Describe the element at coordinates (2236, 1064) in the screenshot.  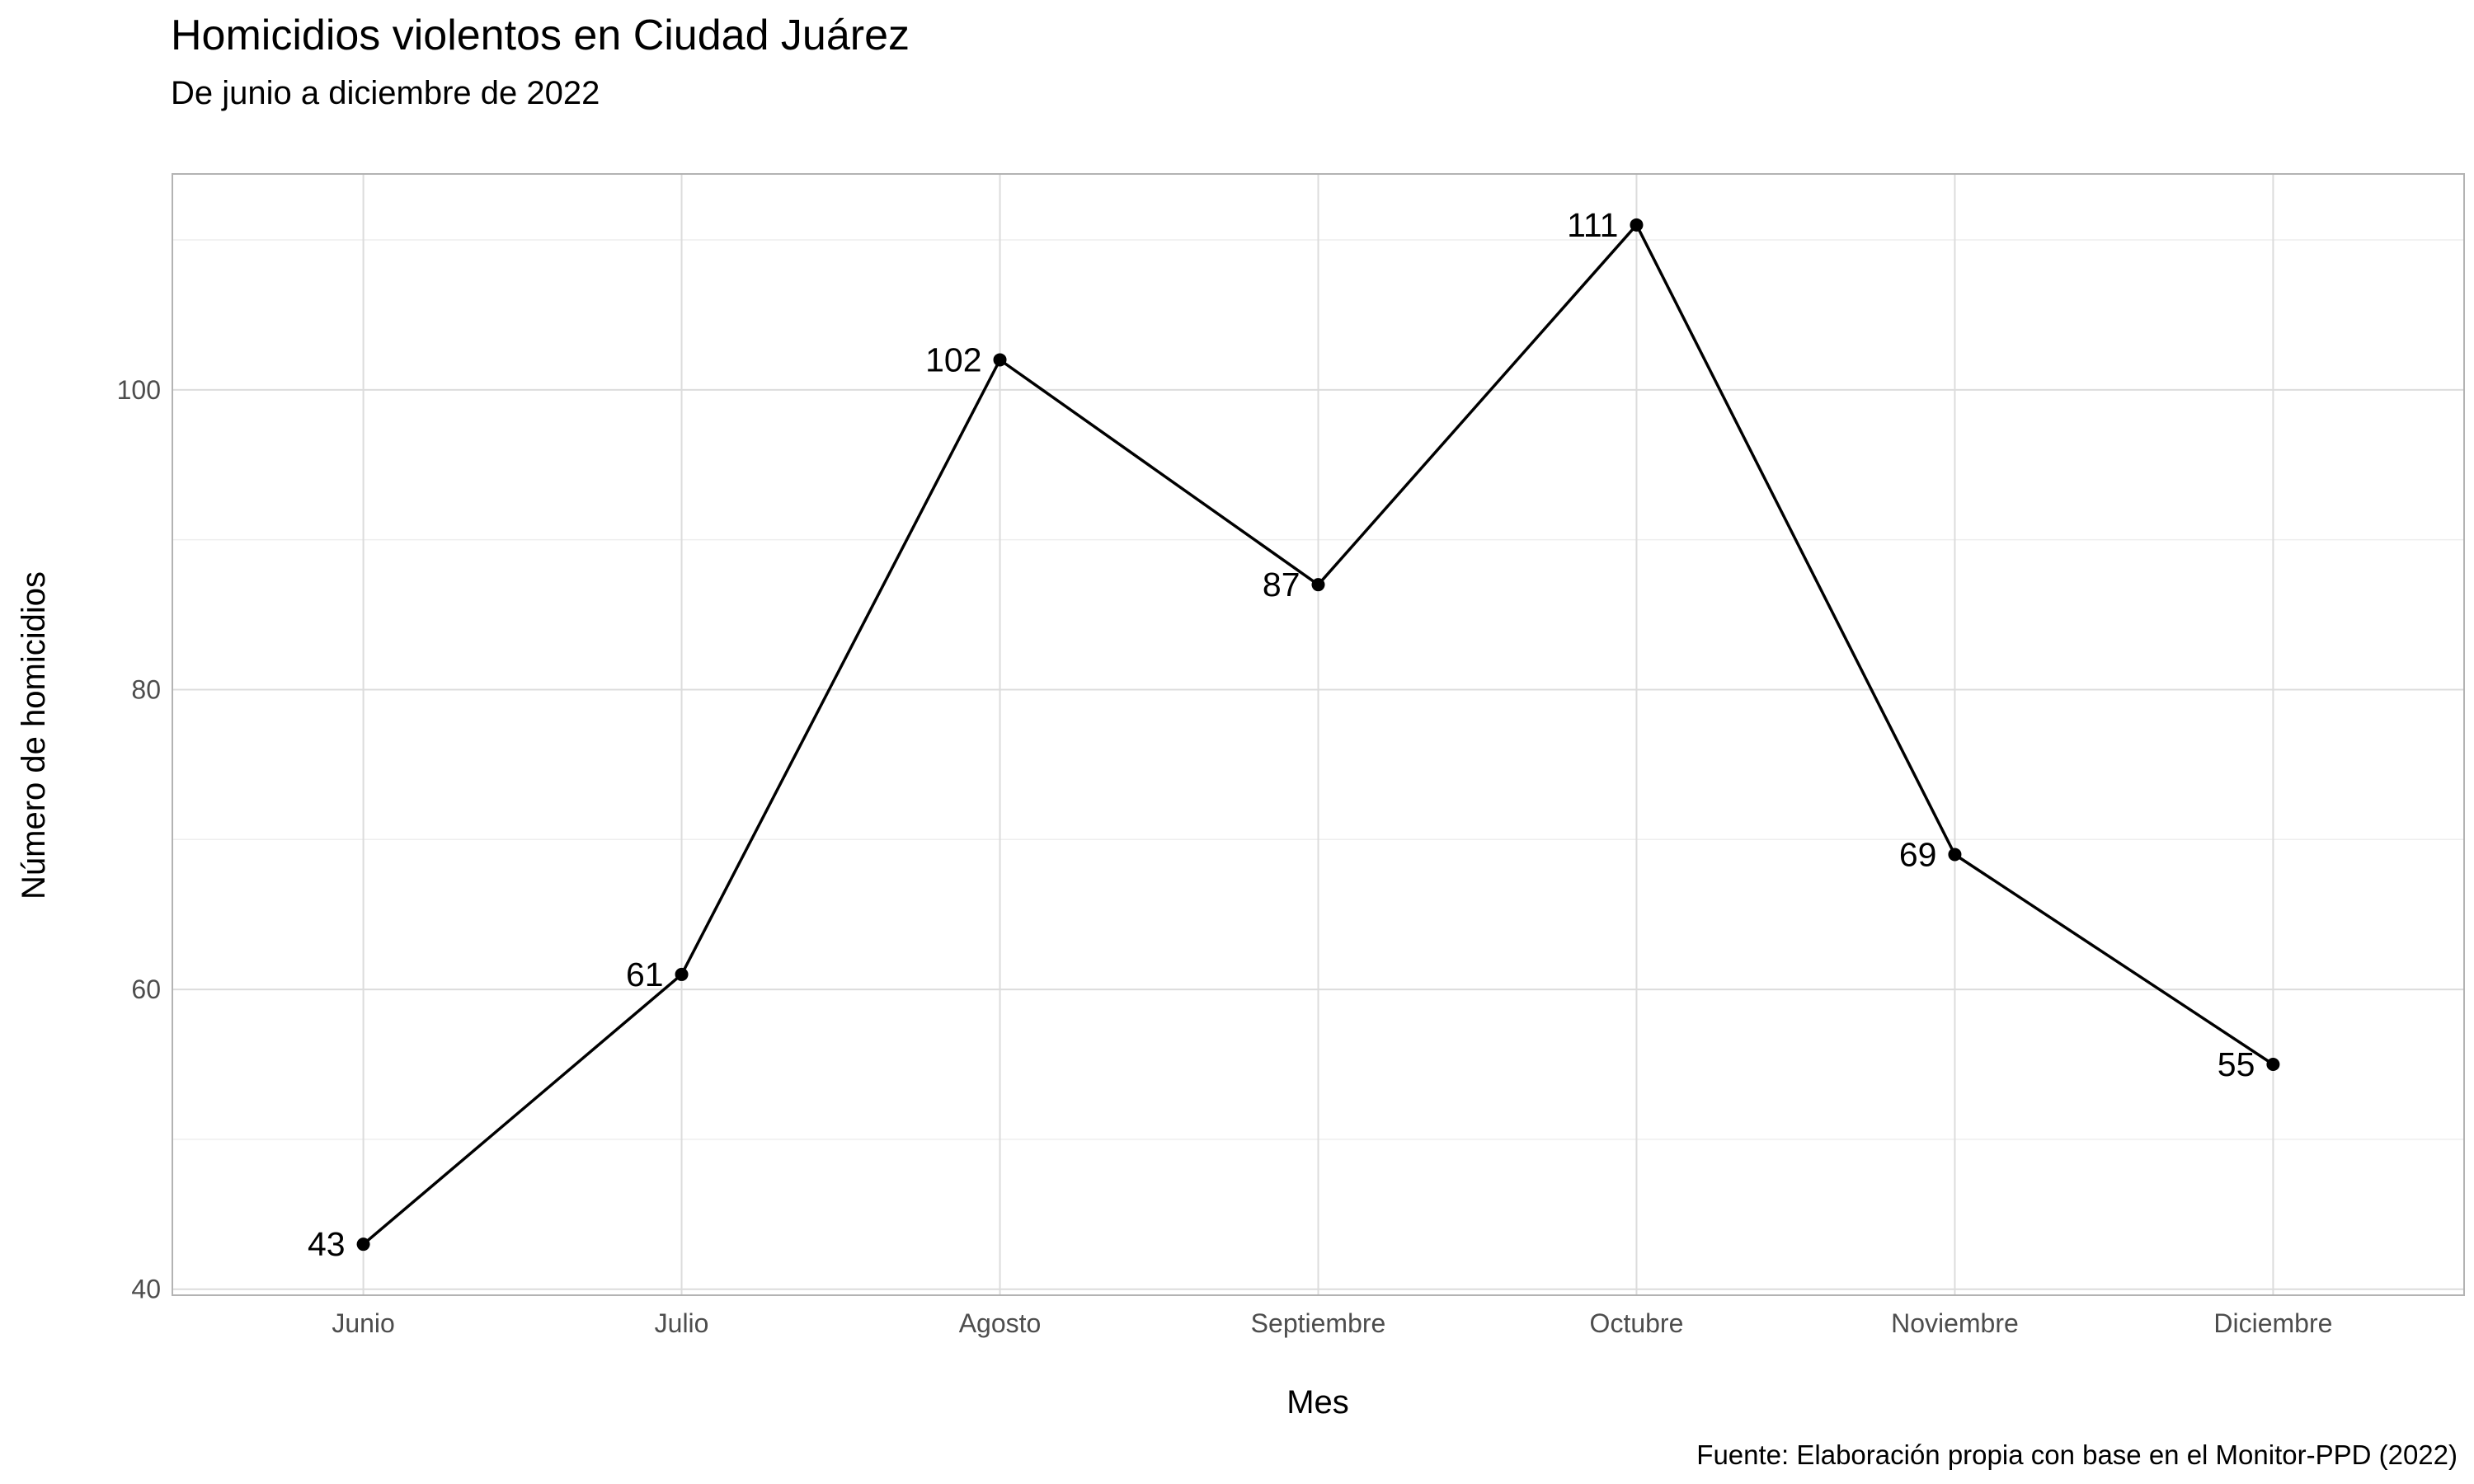
I see `data-label: 55` at that location.